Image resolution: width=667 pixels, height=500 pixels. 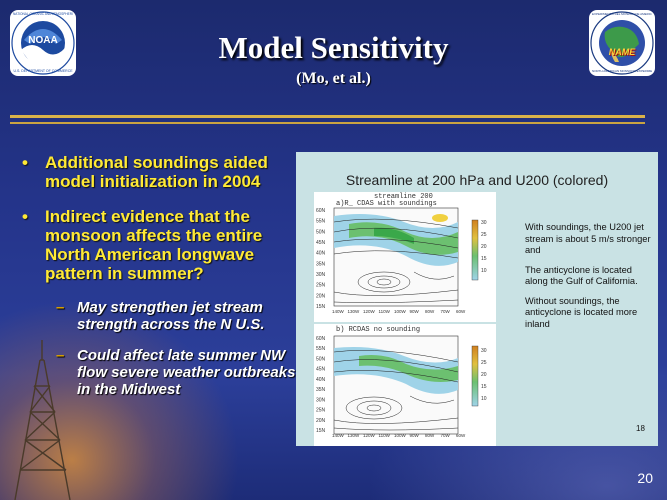 I want to click on figure-title: Streamline at 200 hPa and U200 (colored), so click(x=477, y=180).